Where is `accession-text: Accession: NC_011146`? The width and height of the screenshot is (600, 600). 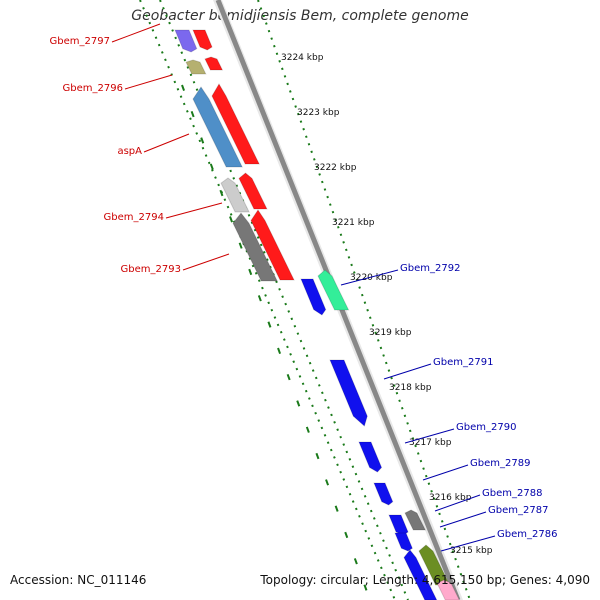
accession-text: Accession: NC_011146 is located at coordinates (78, 580).